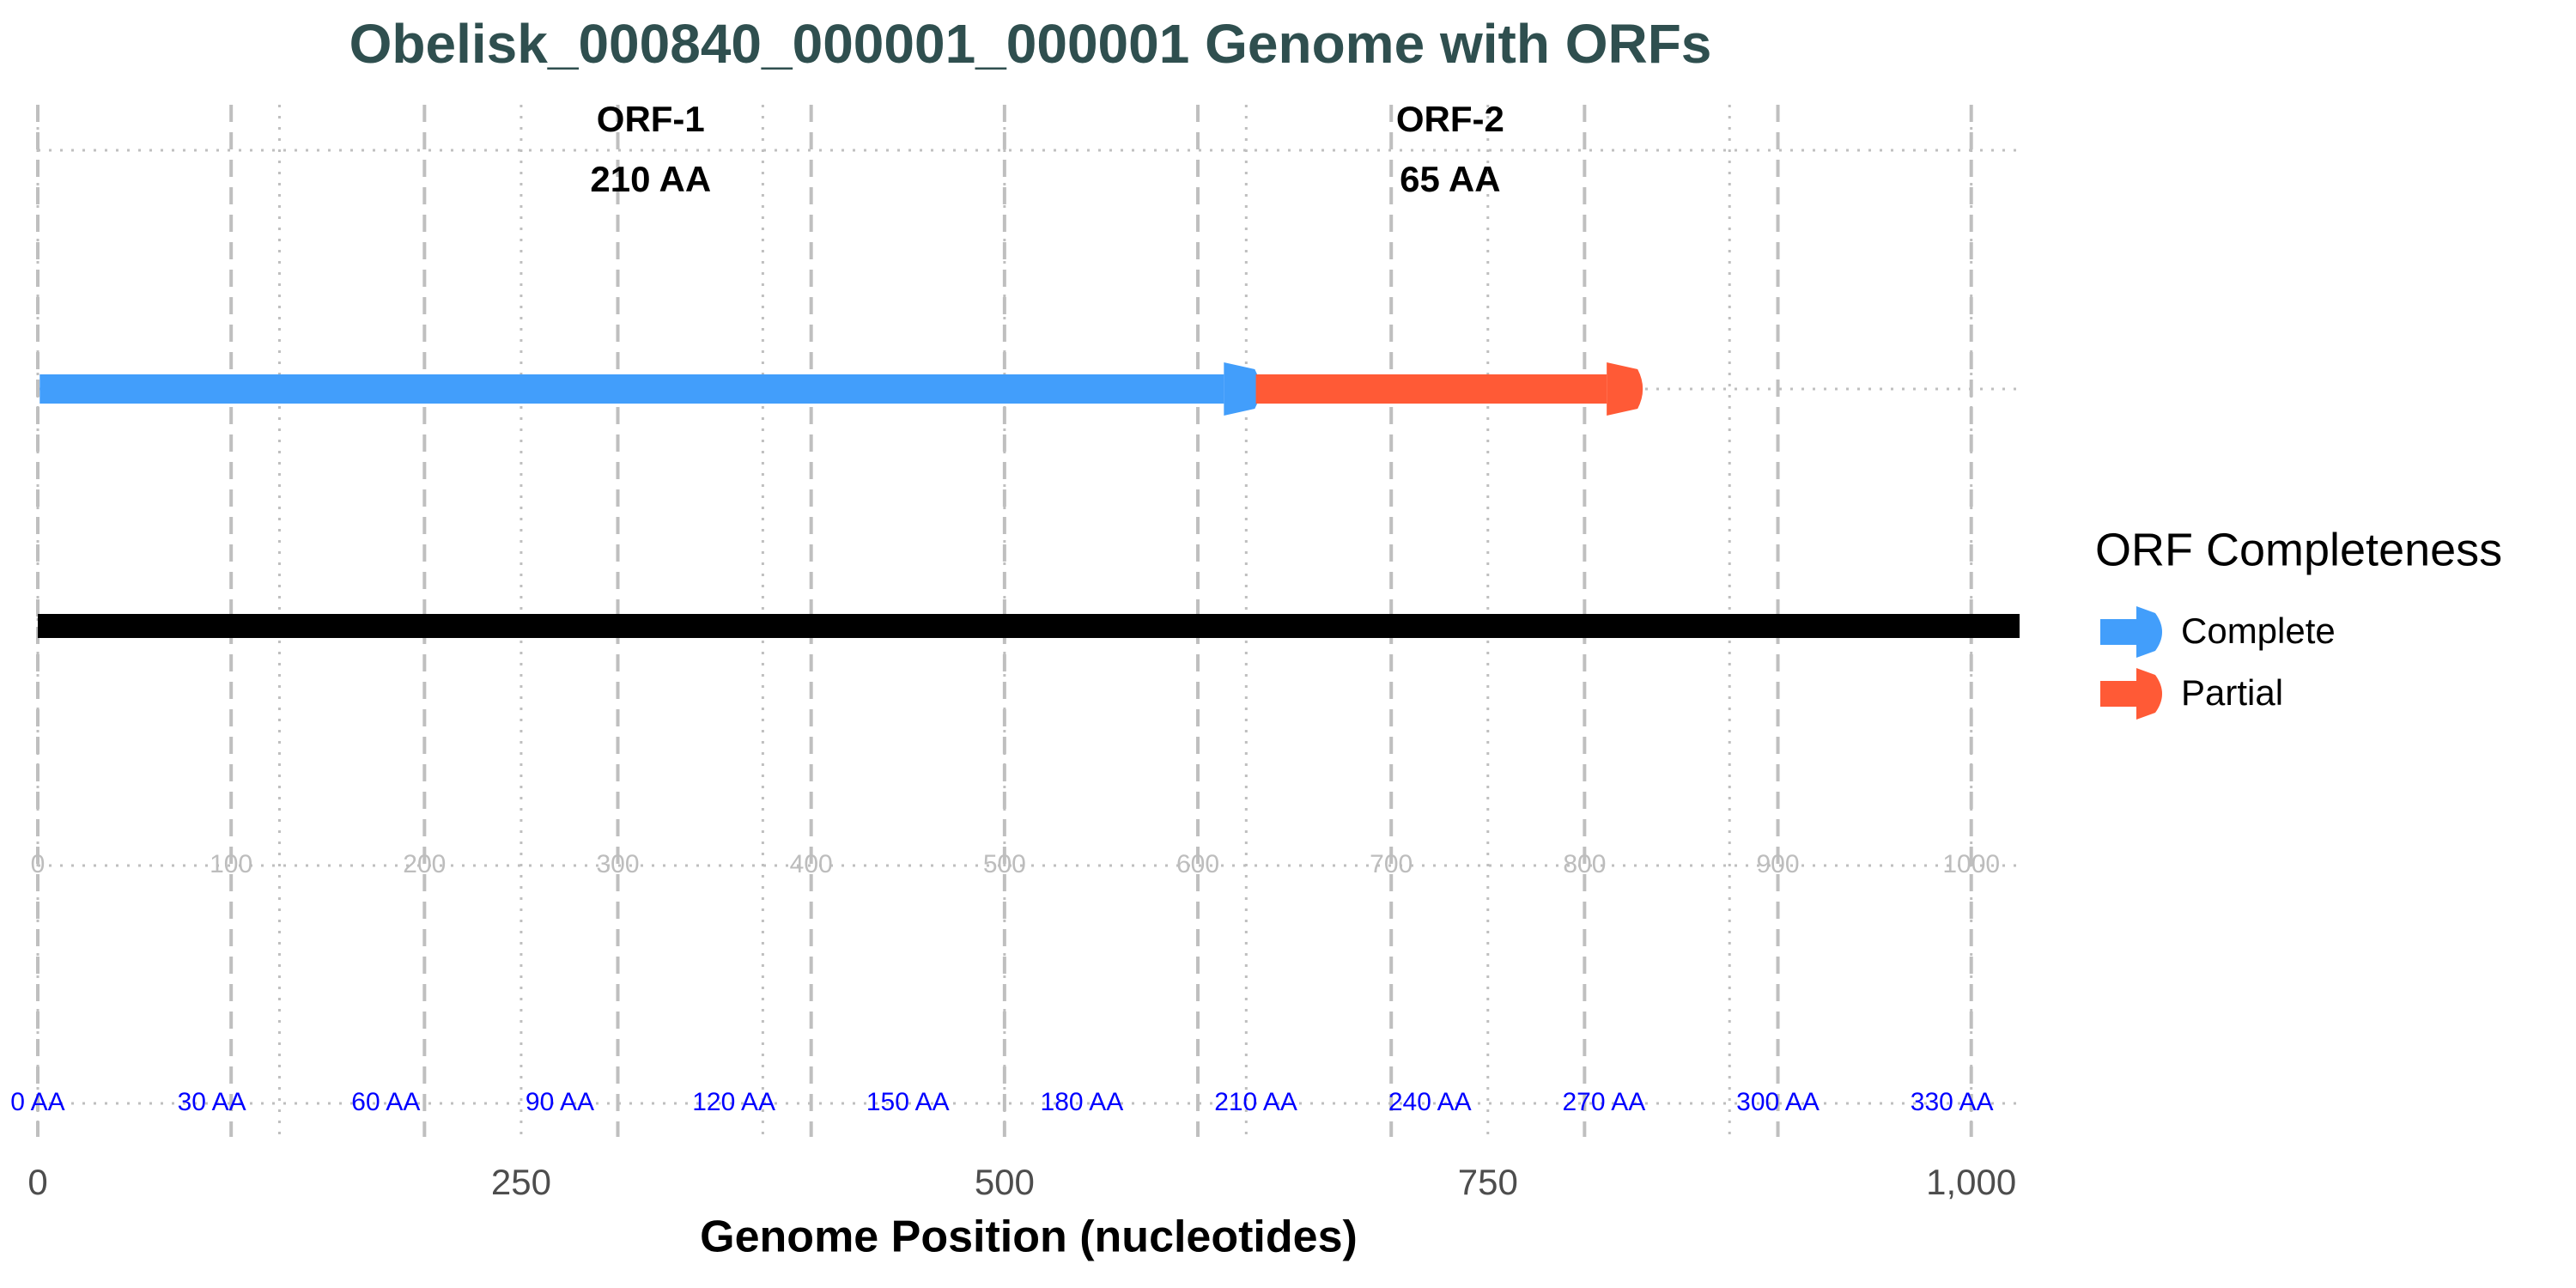  Describe the element at coordinates (812, 864) in the screenshot. I see `position-marker-label: 400` at that location.